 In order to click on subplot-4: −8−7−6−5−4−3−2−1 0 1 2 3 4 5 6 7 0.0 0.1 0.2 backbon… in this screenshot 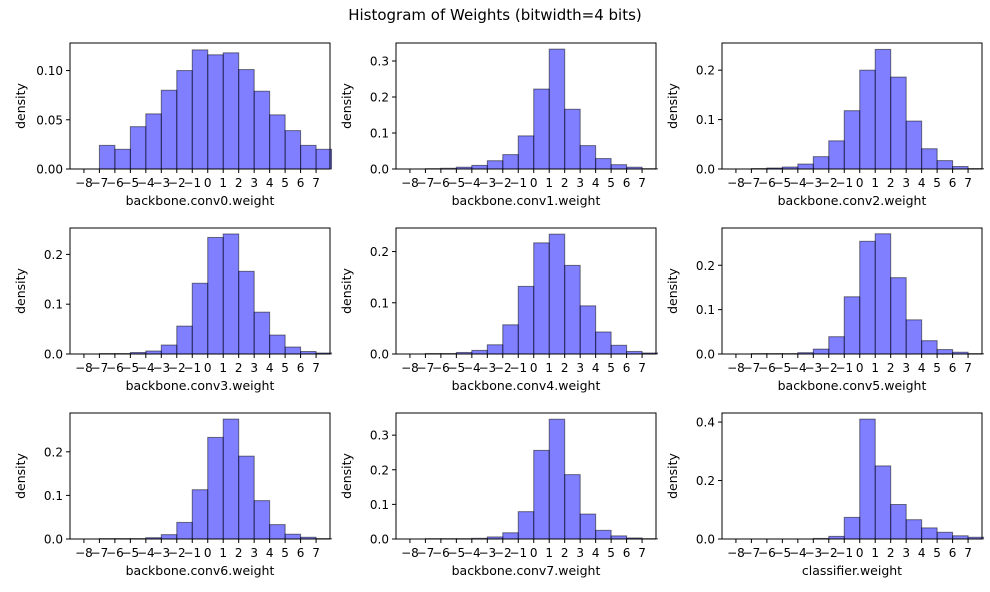, I will do `click(499, 310)`.